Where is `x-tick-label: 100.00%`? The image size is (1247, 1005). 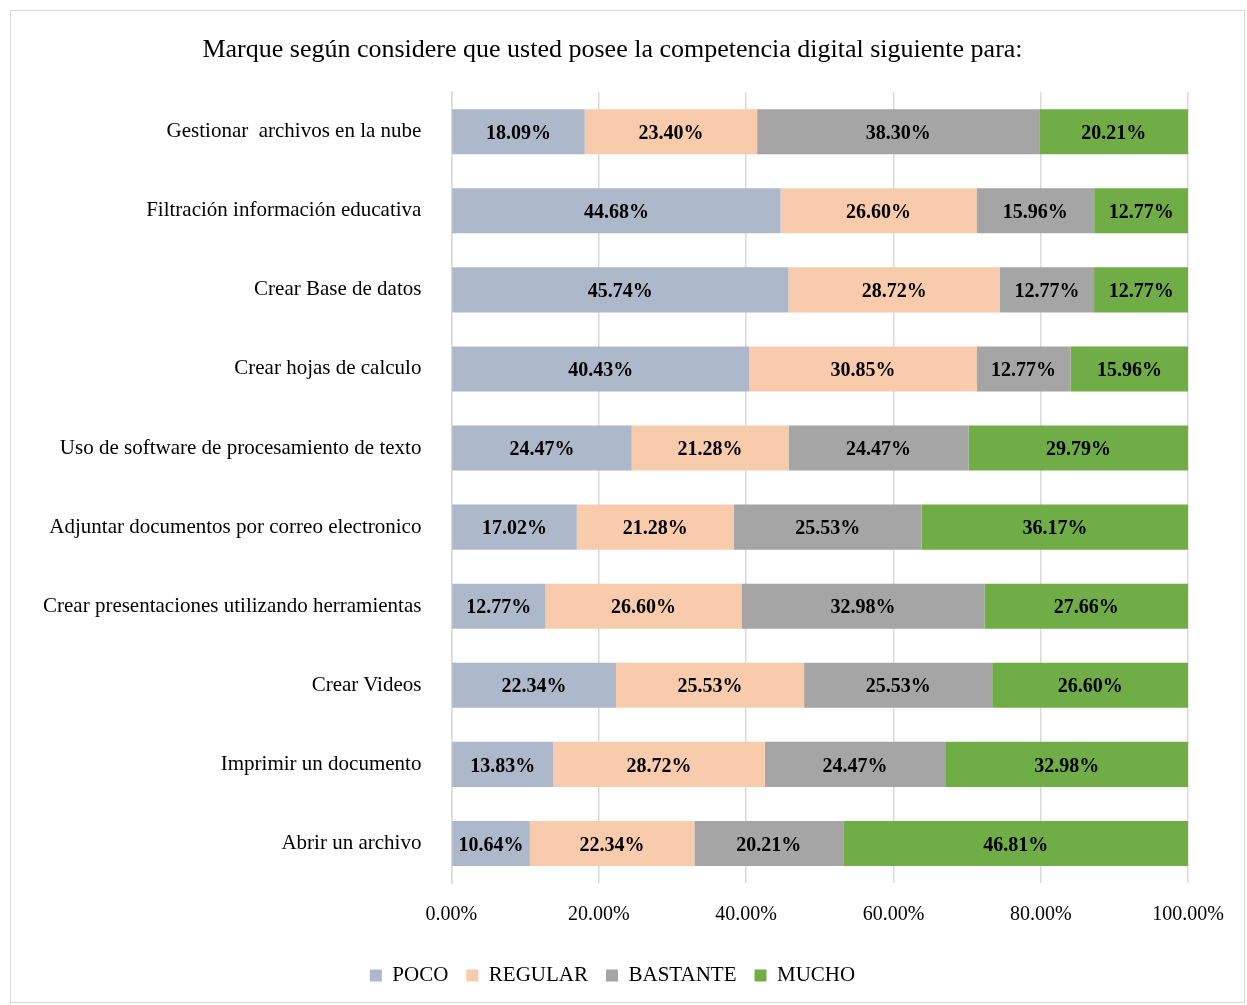 x-tick-label: 100.00% is located at coordinates (1188, 913).